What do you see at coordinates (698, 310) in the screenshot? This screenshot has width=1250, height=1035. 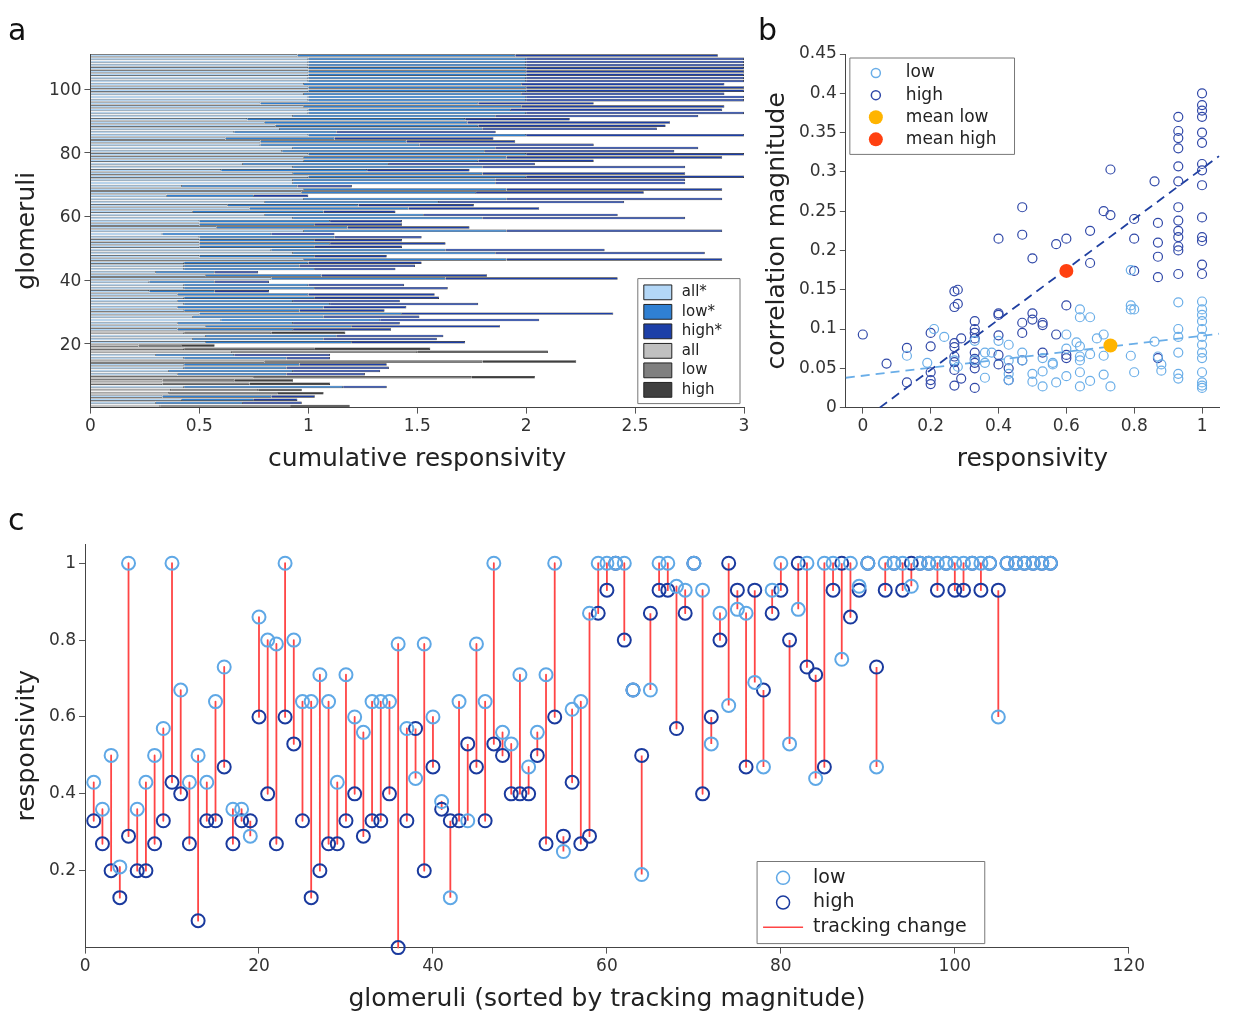 I see `legend-label: low*` at bounding box center [698, 310].